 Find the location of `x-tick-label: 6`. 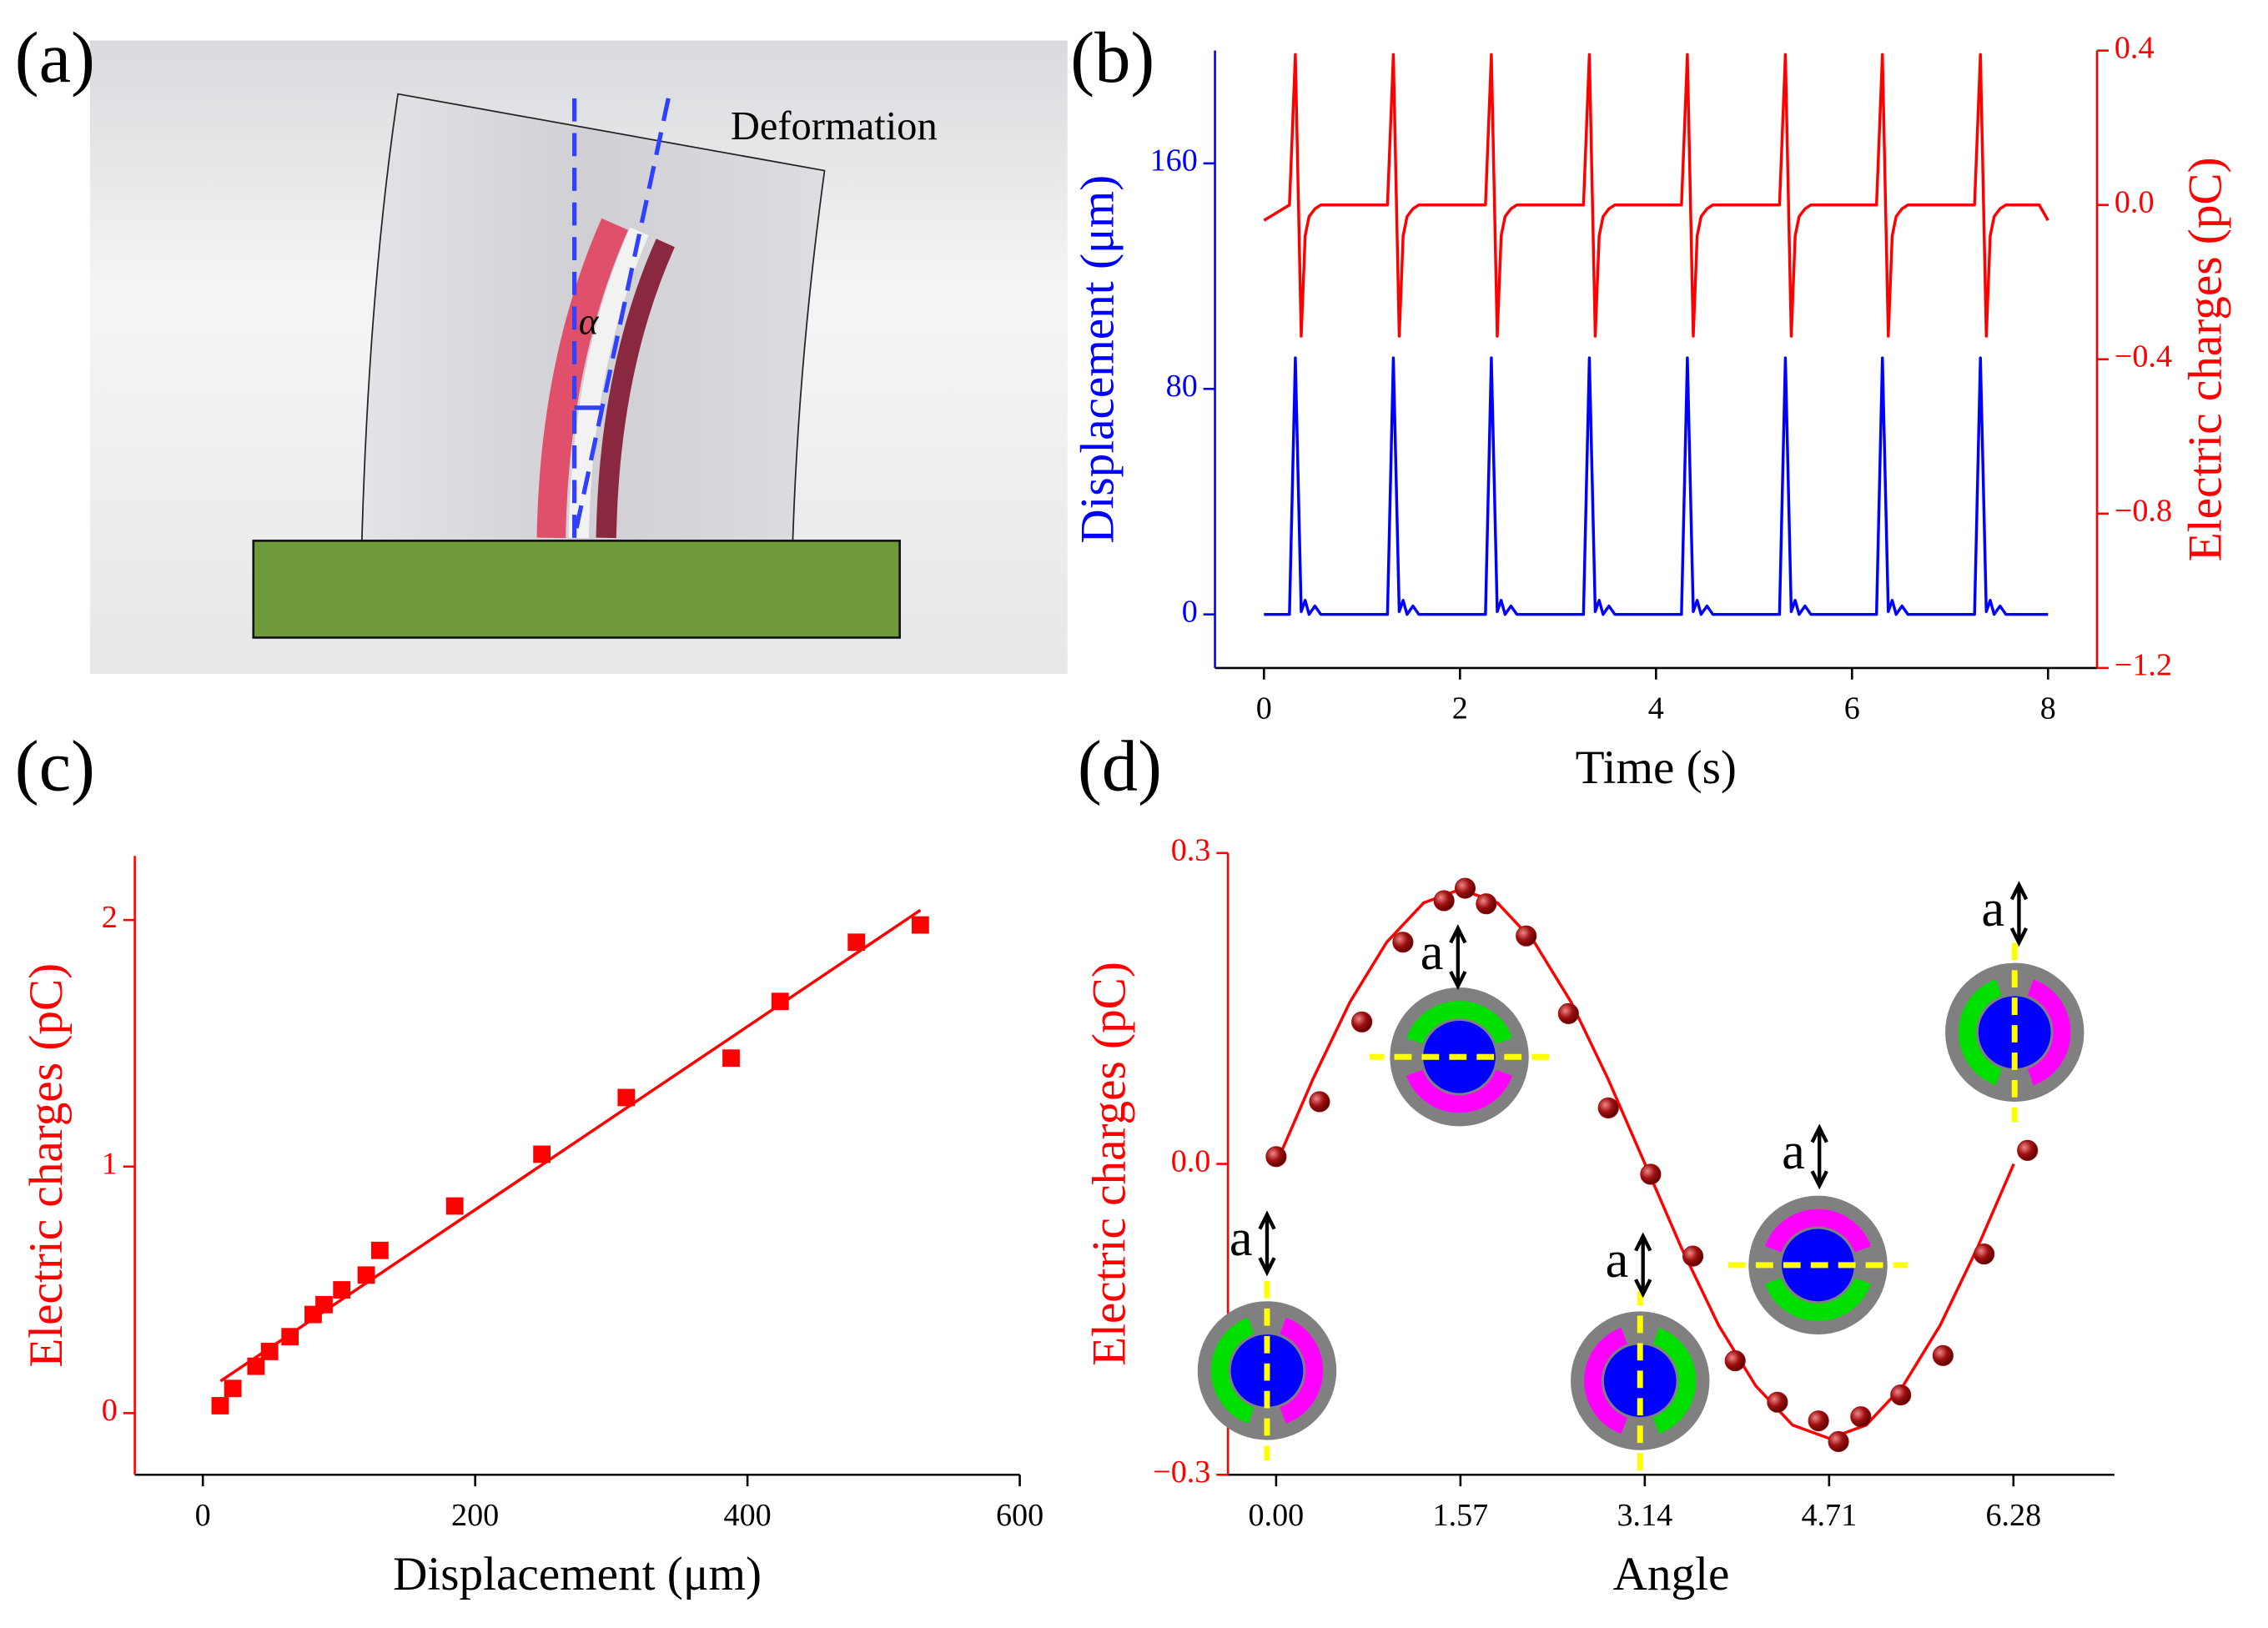

x-tick-label: 6 is located at coordinates (1852, 708).